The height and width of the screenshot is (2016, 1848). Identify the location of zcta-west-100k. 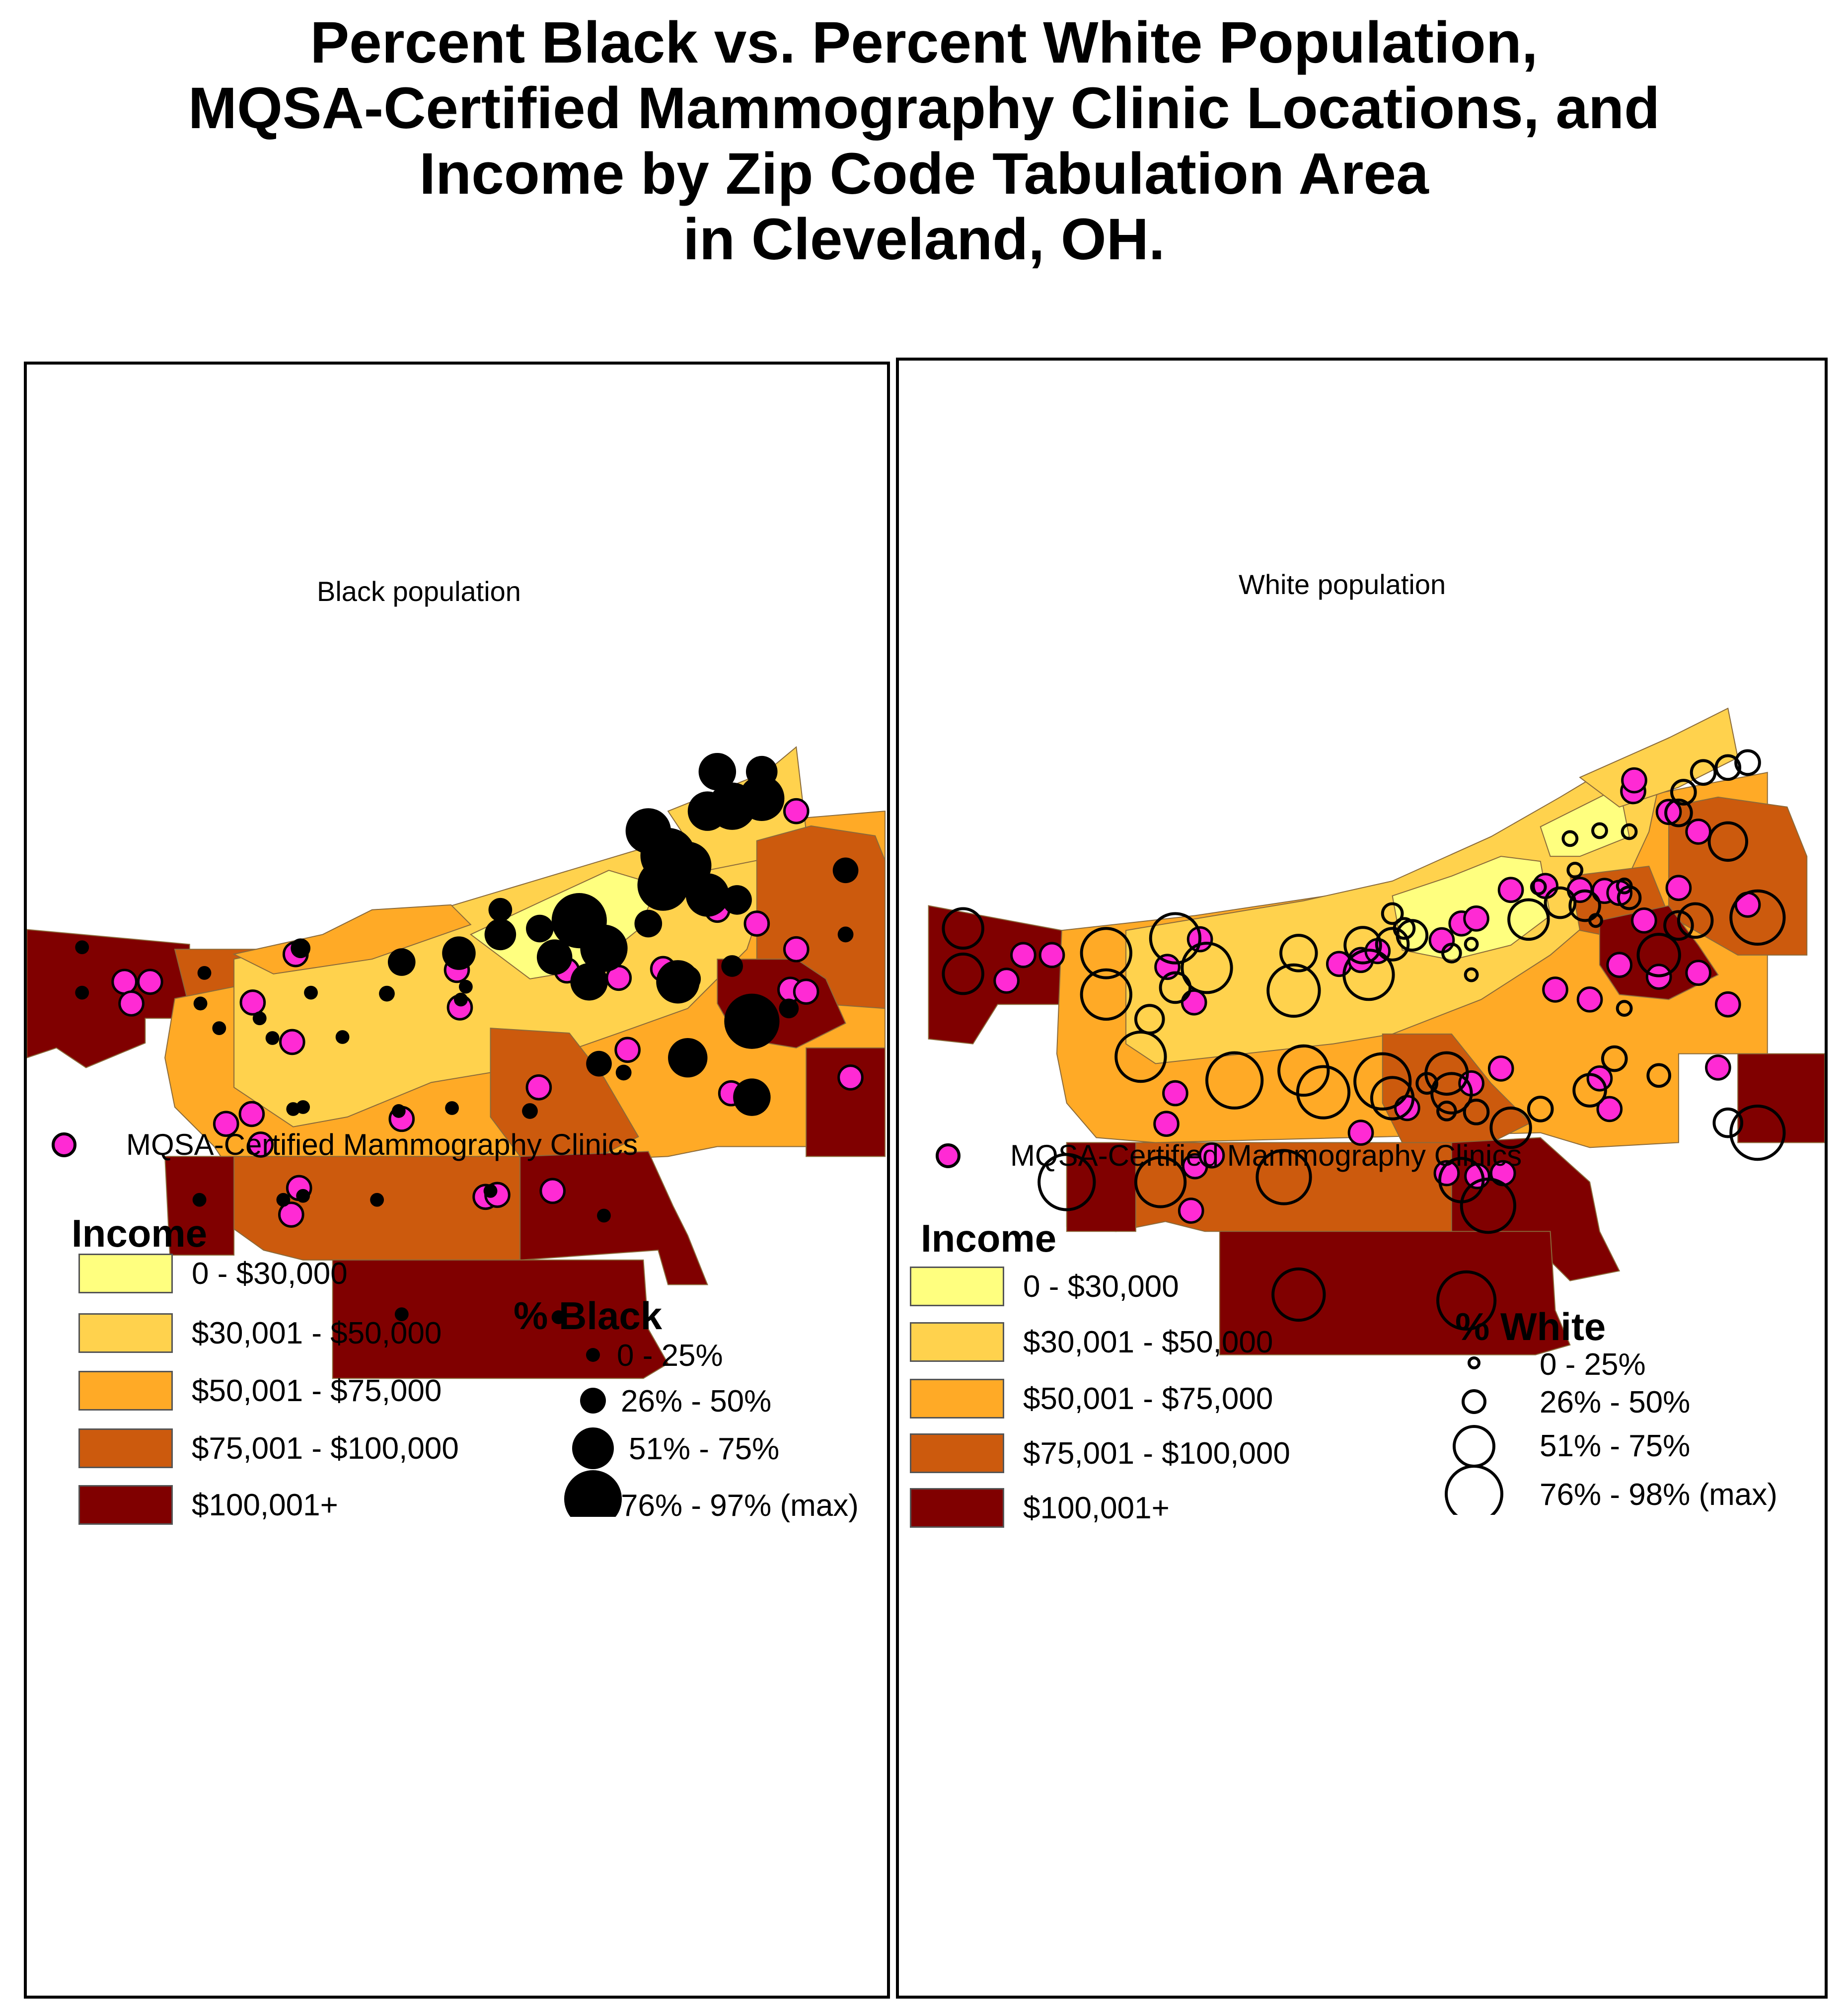
(109, 999).